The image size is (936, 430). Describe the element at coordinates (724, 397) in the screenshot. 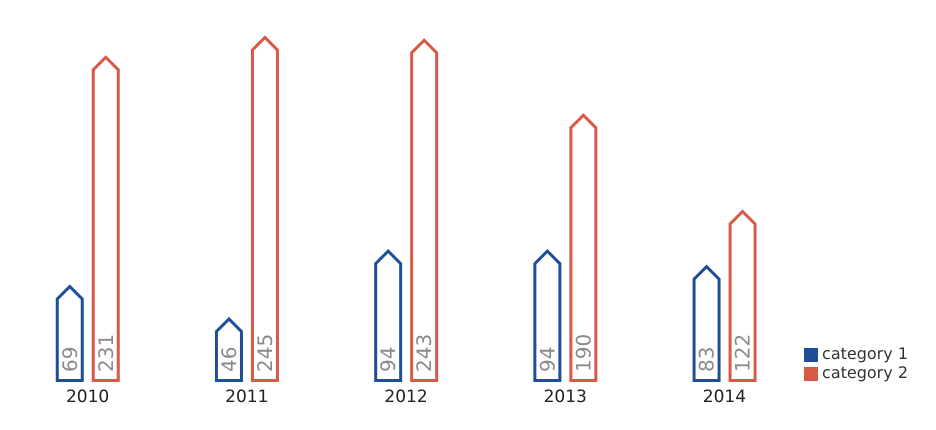

I see `x-tick-label: 2014` at that location.